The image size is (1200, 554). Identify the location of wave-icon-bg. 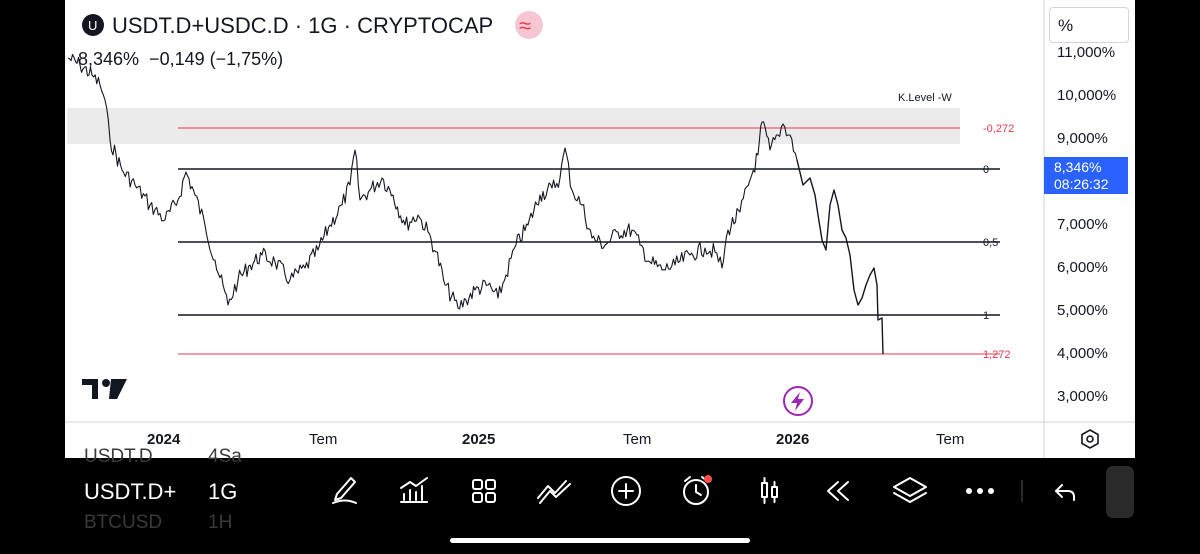
(529, 25).